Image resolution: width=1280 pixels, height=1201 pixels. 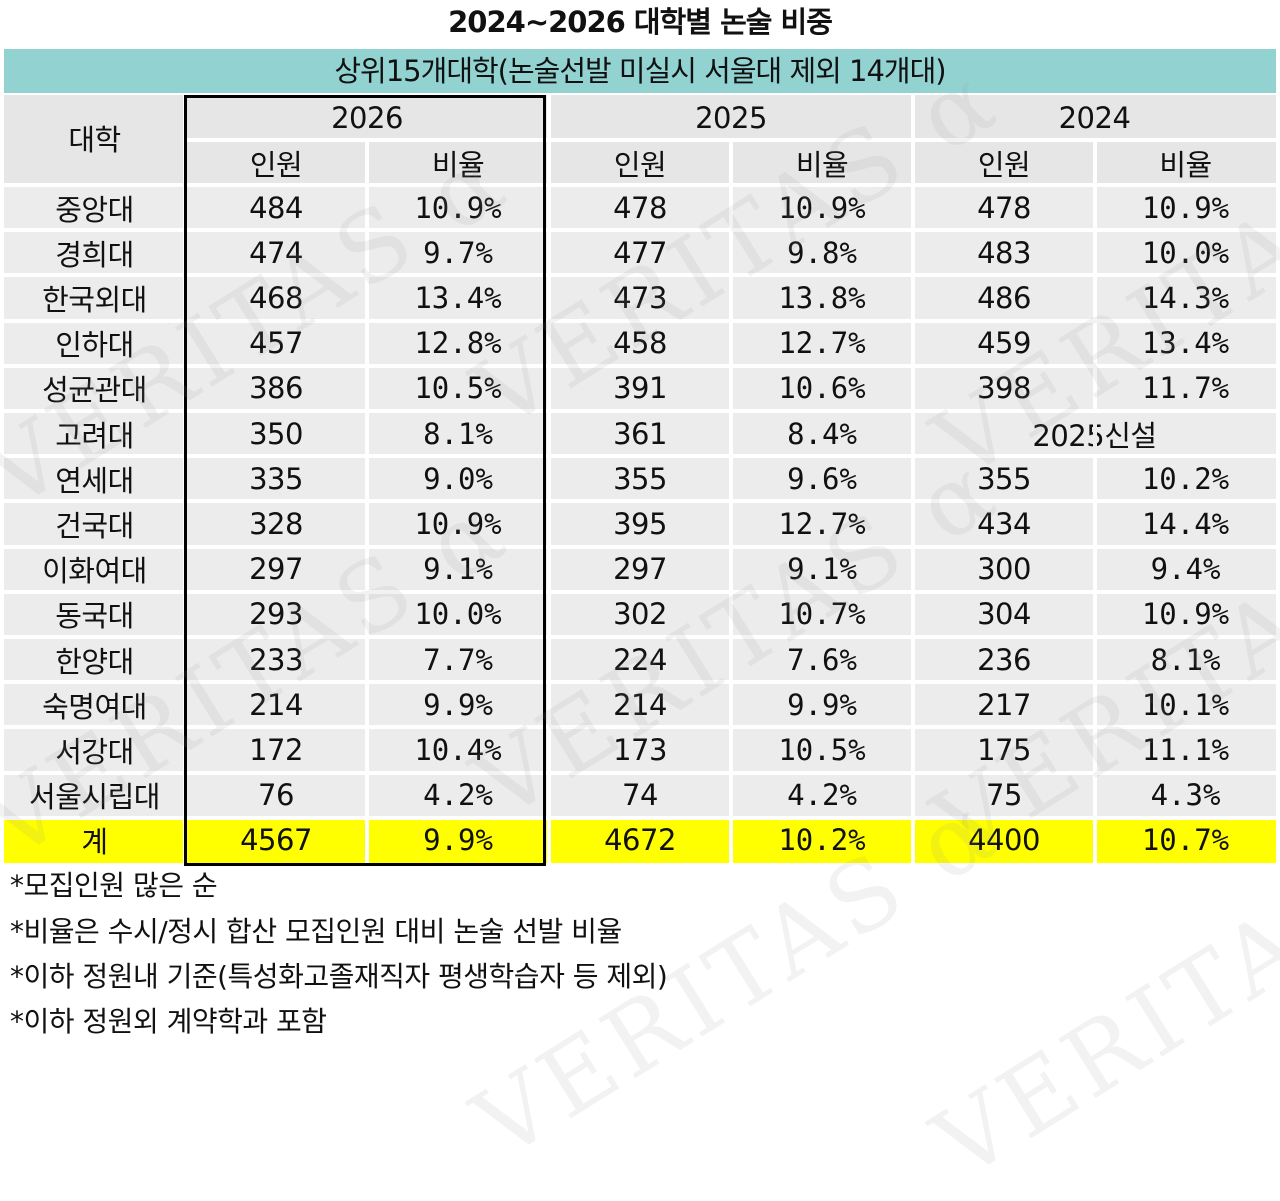 What do you see at coordinates (1185, 704) in the screenshot?
I see `row-숙명여대-y2024-rate: 10.1%` at bounding box center [1185, 704].